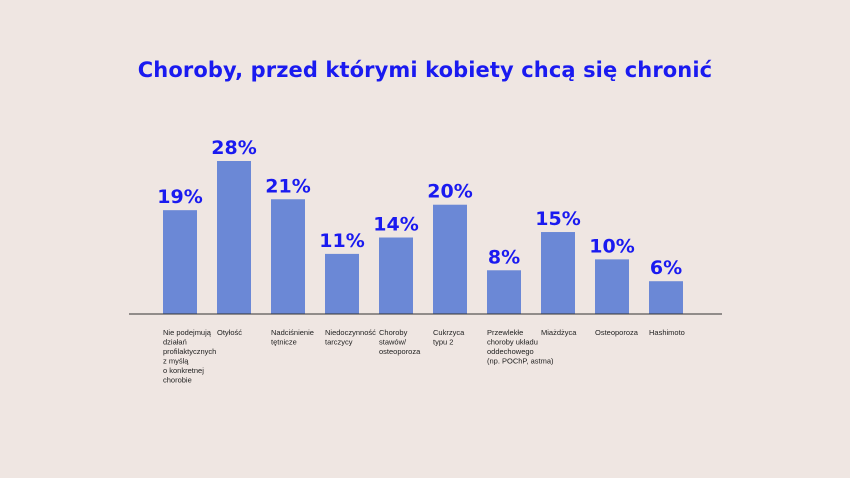  What do you see at coordinates (284, 342) in the screenshot?
I see `category-label-line: tętnicze` at bounding box center [284, 342].